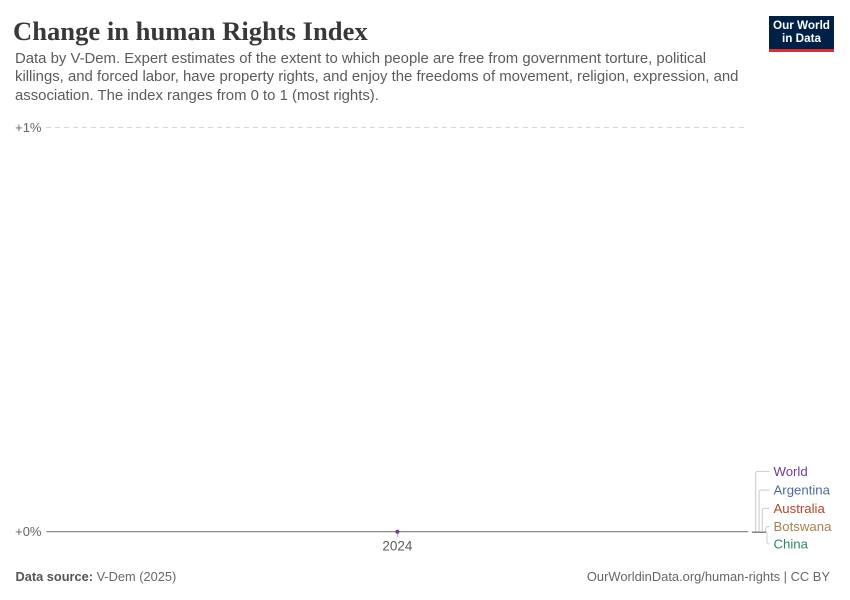  Describe the element at coordinates (397, 546) in the screenshot. I see `svg-text: 2024` at that location.